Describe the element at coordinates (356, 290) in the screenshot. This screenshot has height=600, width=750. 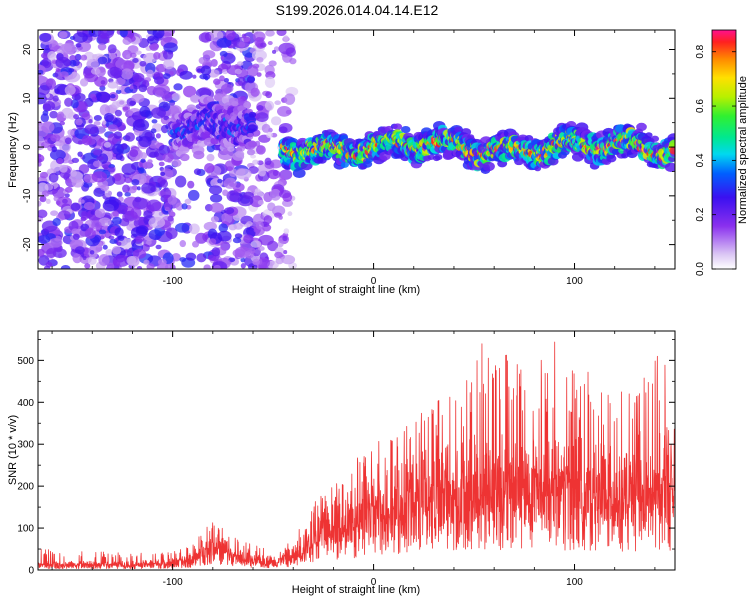
I see `spectrogram-x-label: Height of straight line (km)` at that location.